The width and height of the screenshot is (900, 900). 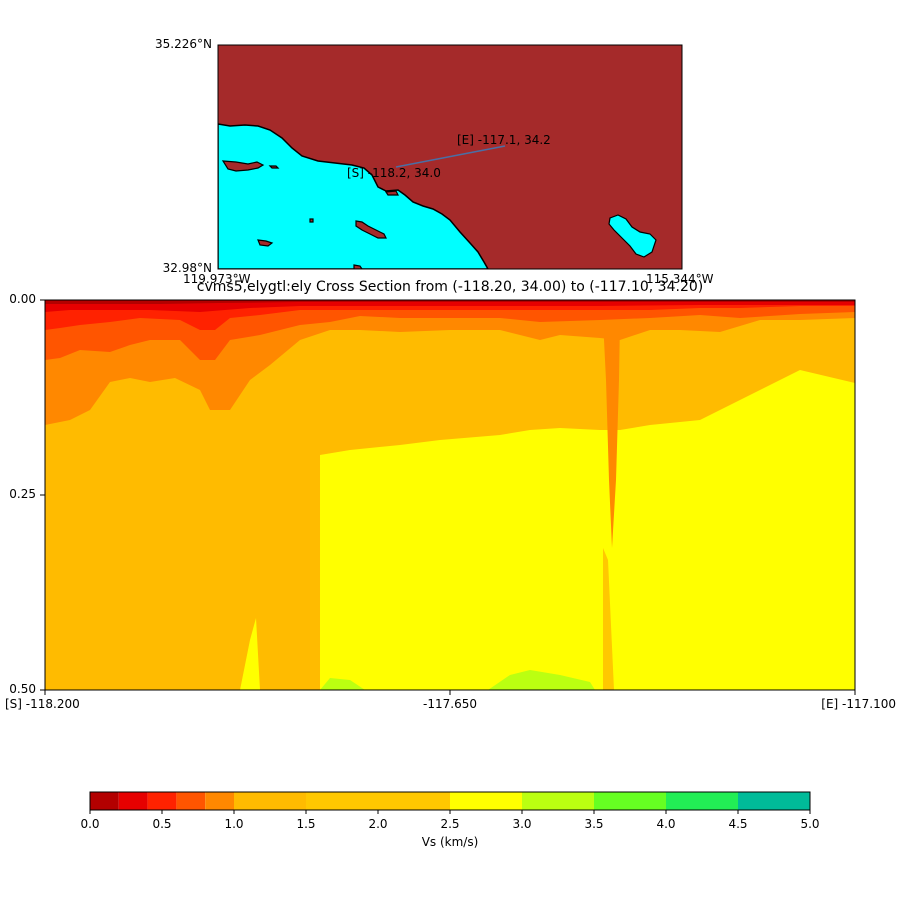 What do you see at coordinates (738, 824) in the screenshot?
I see `colorbar-tick-label: 4.5` at bounding box center [738, 824].